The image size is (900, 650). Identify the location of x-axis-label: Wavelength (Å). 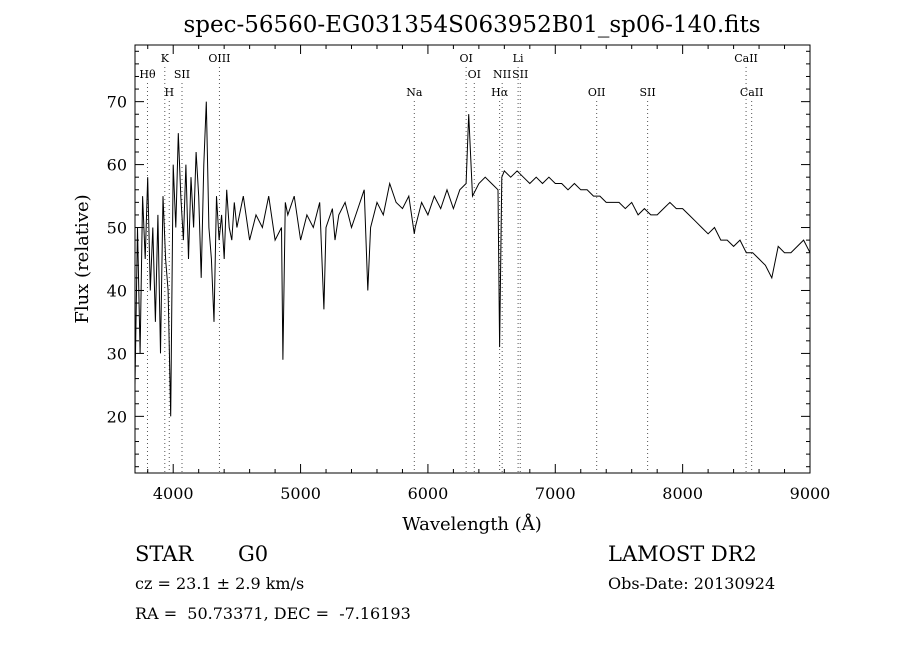
(472, 524).